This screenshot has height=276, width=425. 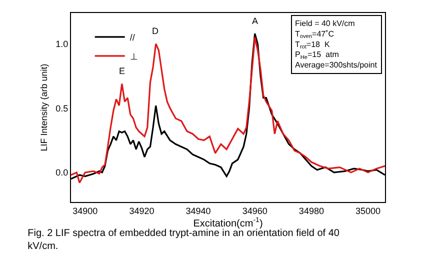 What do you see at coordinates (255, 211) in the screenshot?
I see `x-tick-label: 34960` at bounding box center [255, 211].